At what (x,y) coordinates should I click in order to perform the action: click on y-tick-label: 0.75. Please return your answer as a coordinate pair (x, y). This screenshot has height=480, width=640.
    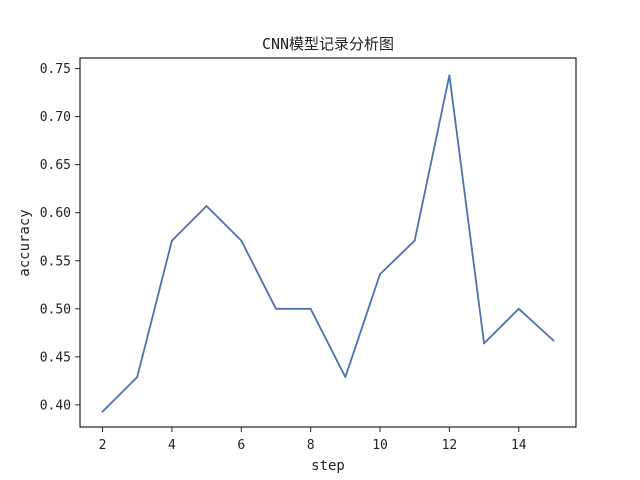
    Looking at the image, I should click on (55, 69).